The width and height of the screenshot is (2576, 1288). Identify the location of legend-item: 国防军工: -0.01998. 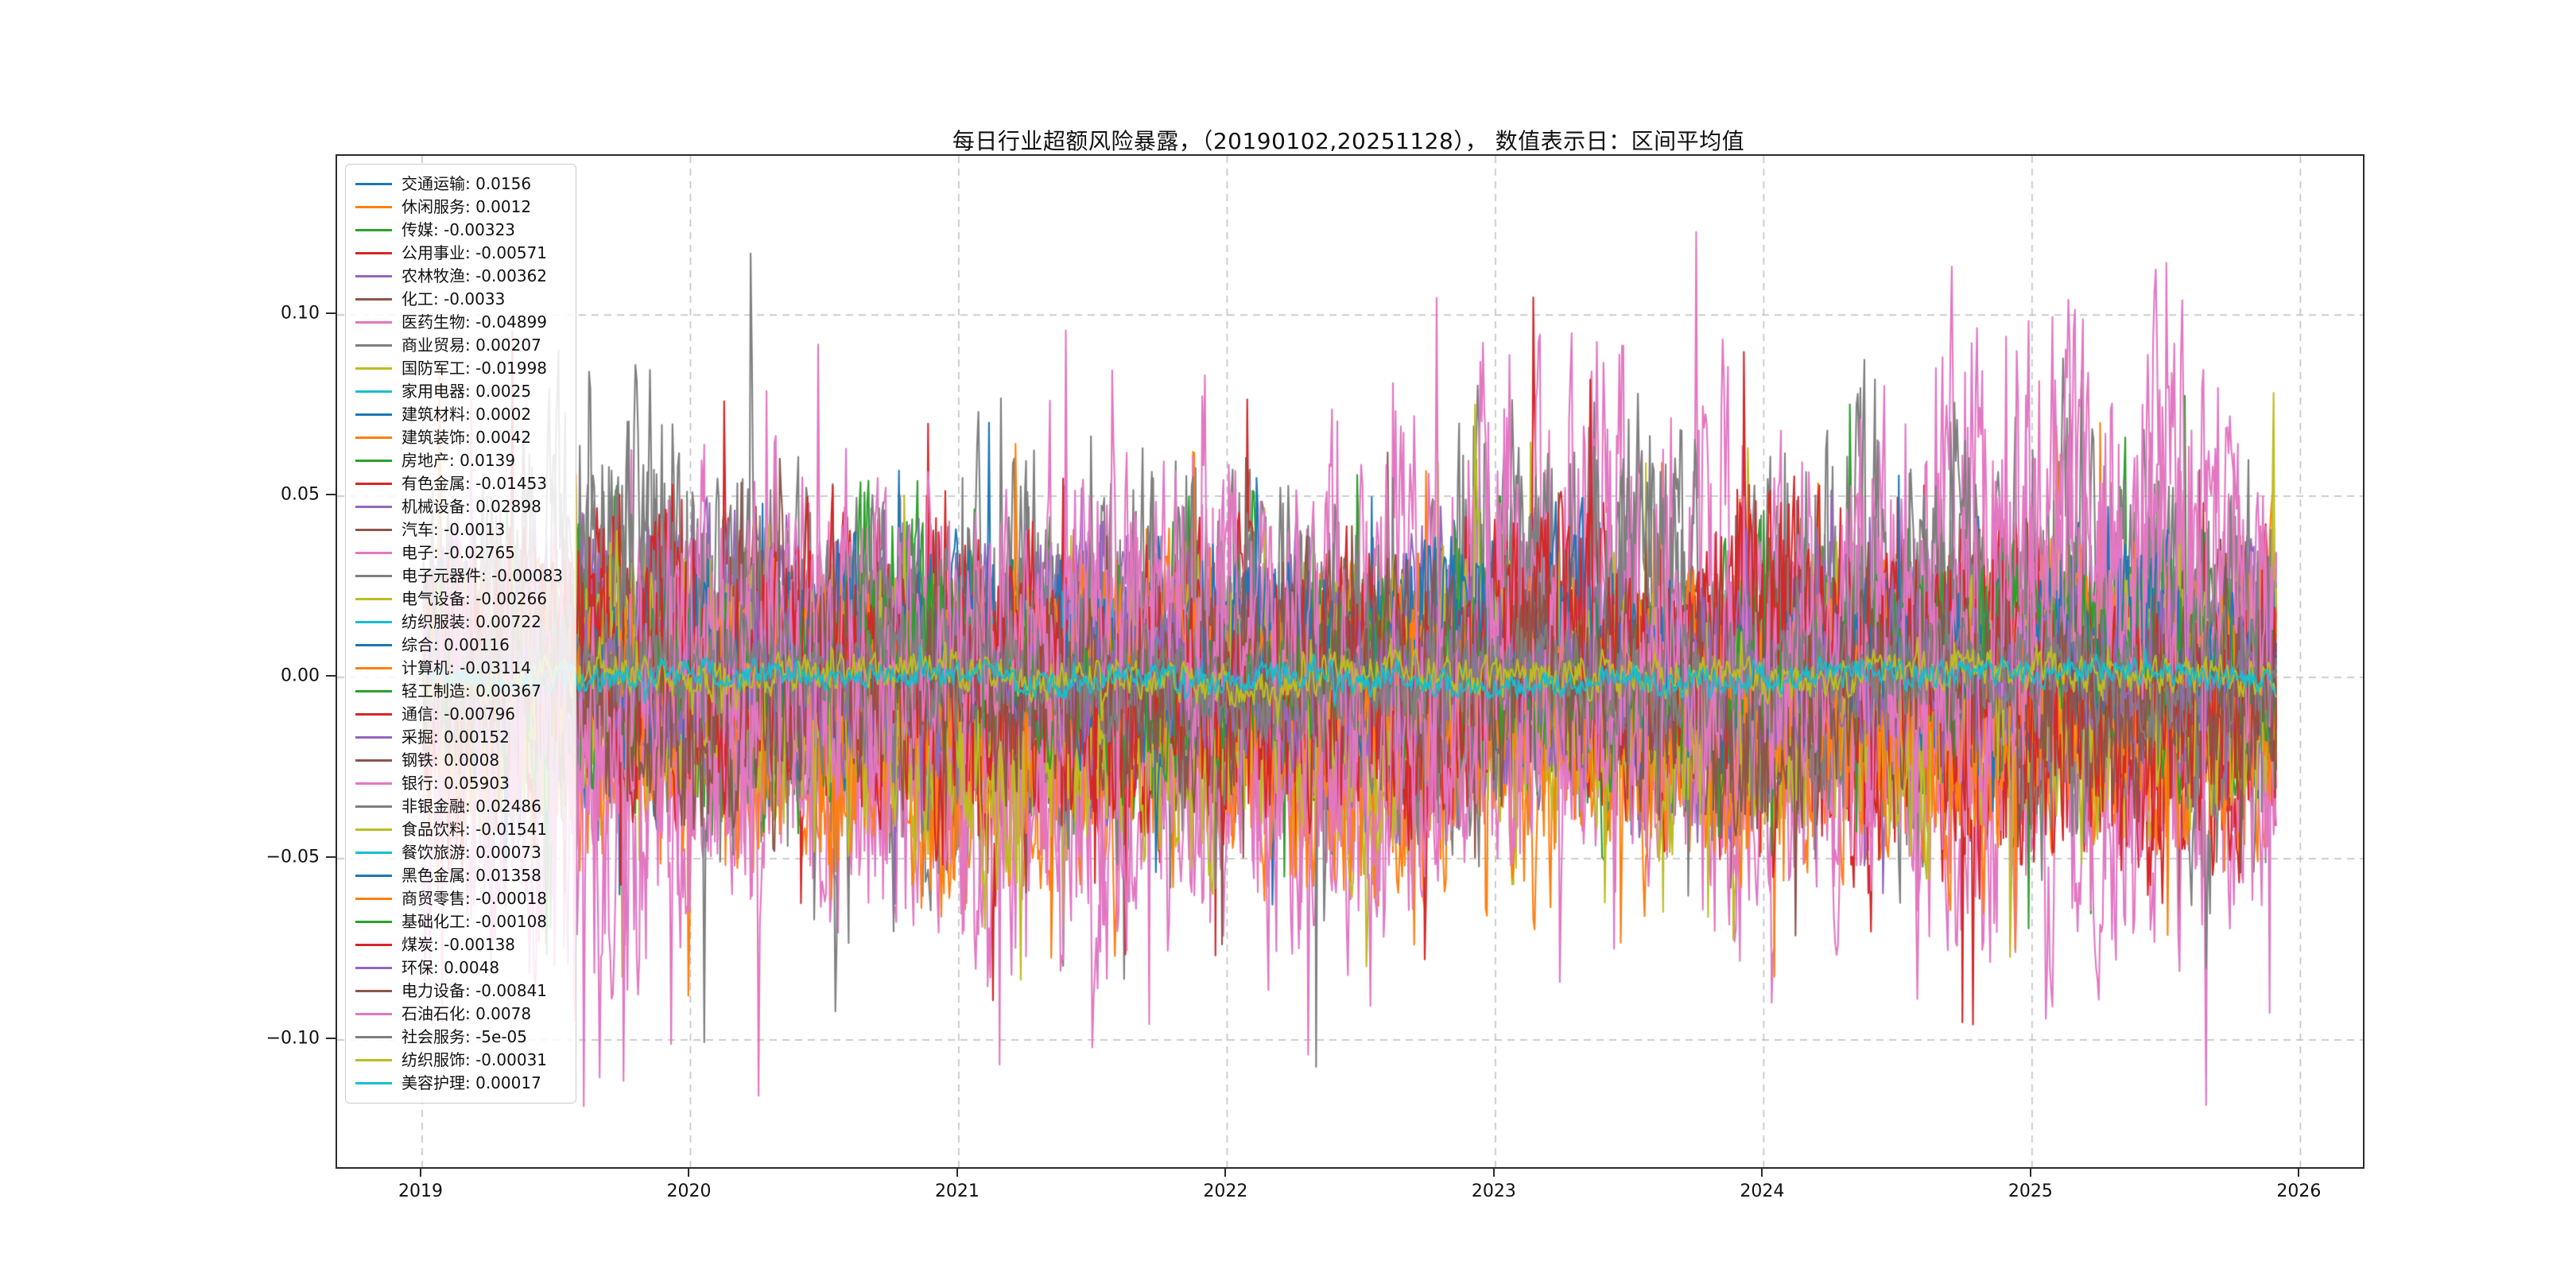
(459, 368).